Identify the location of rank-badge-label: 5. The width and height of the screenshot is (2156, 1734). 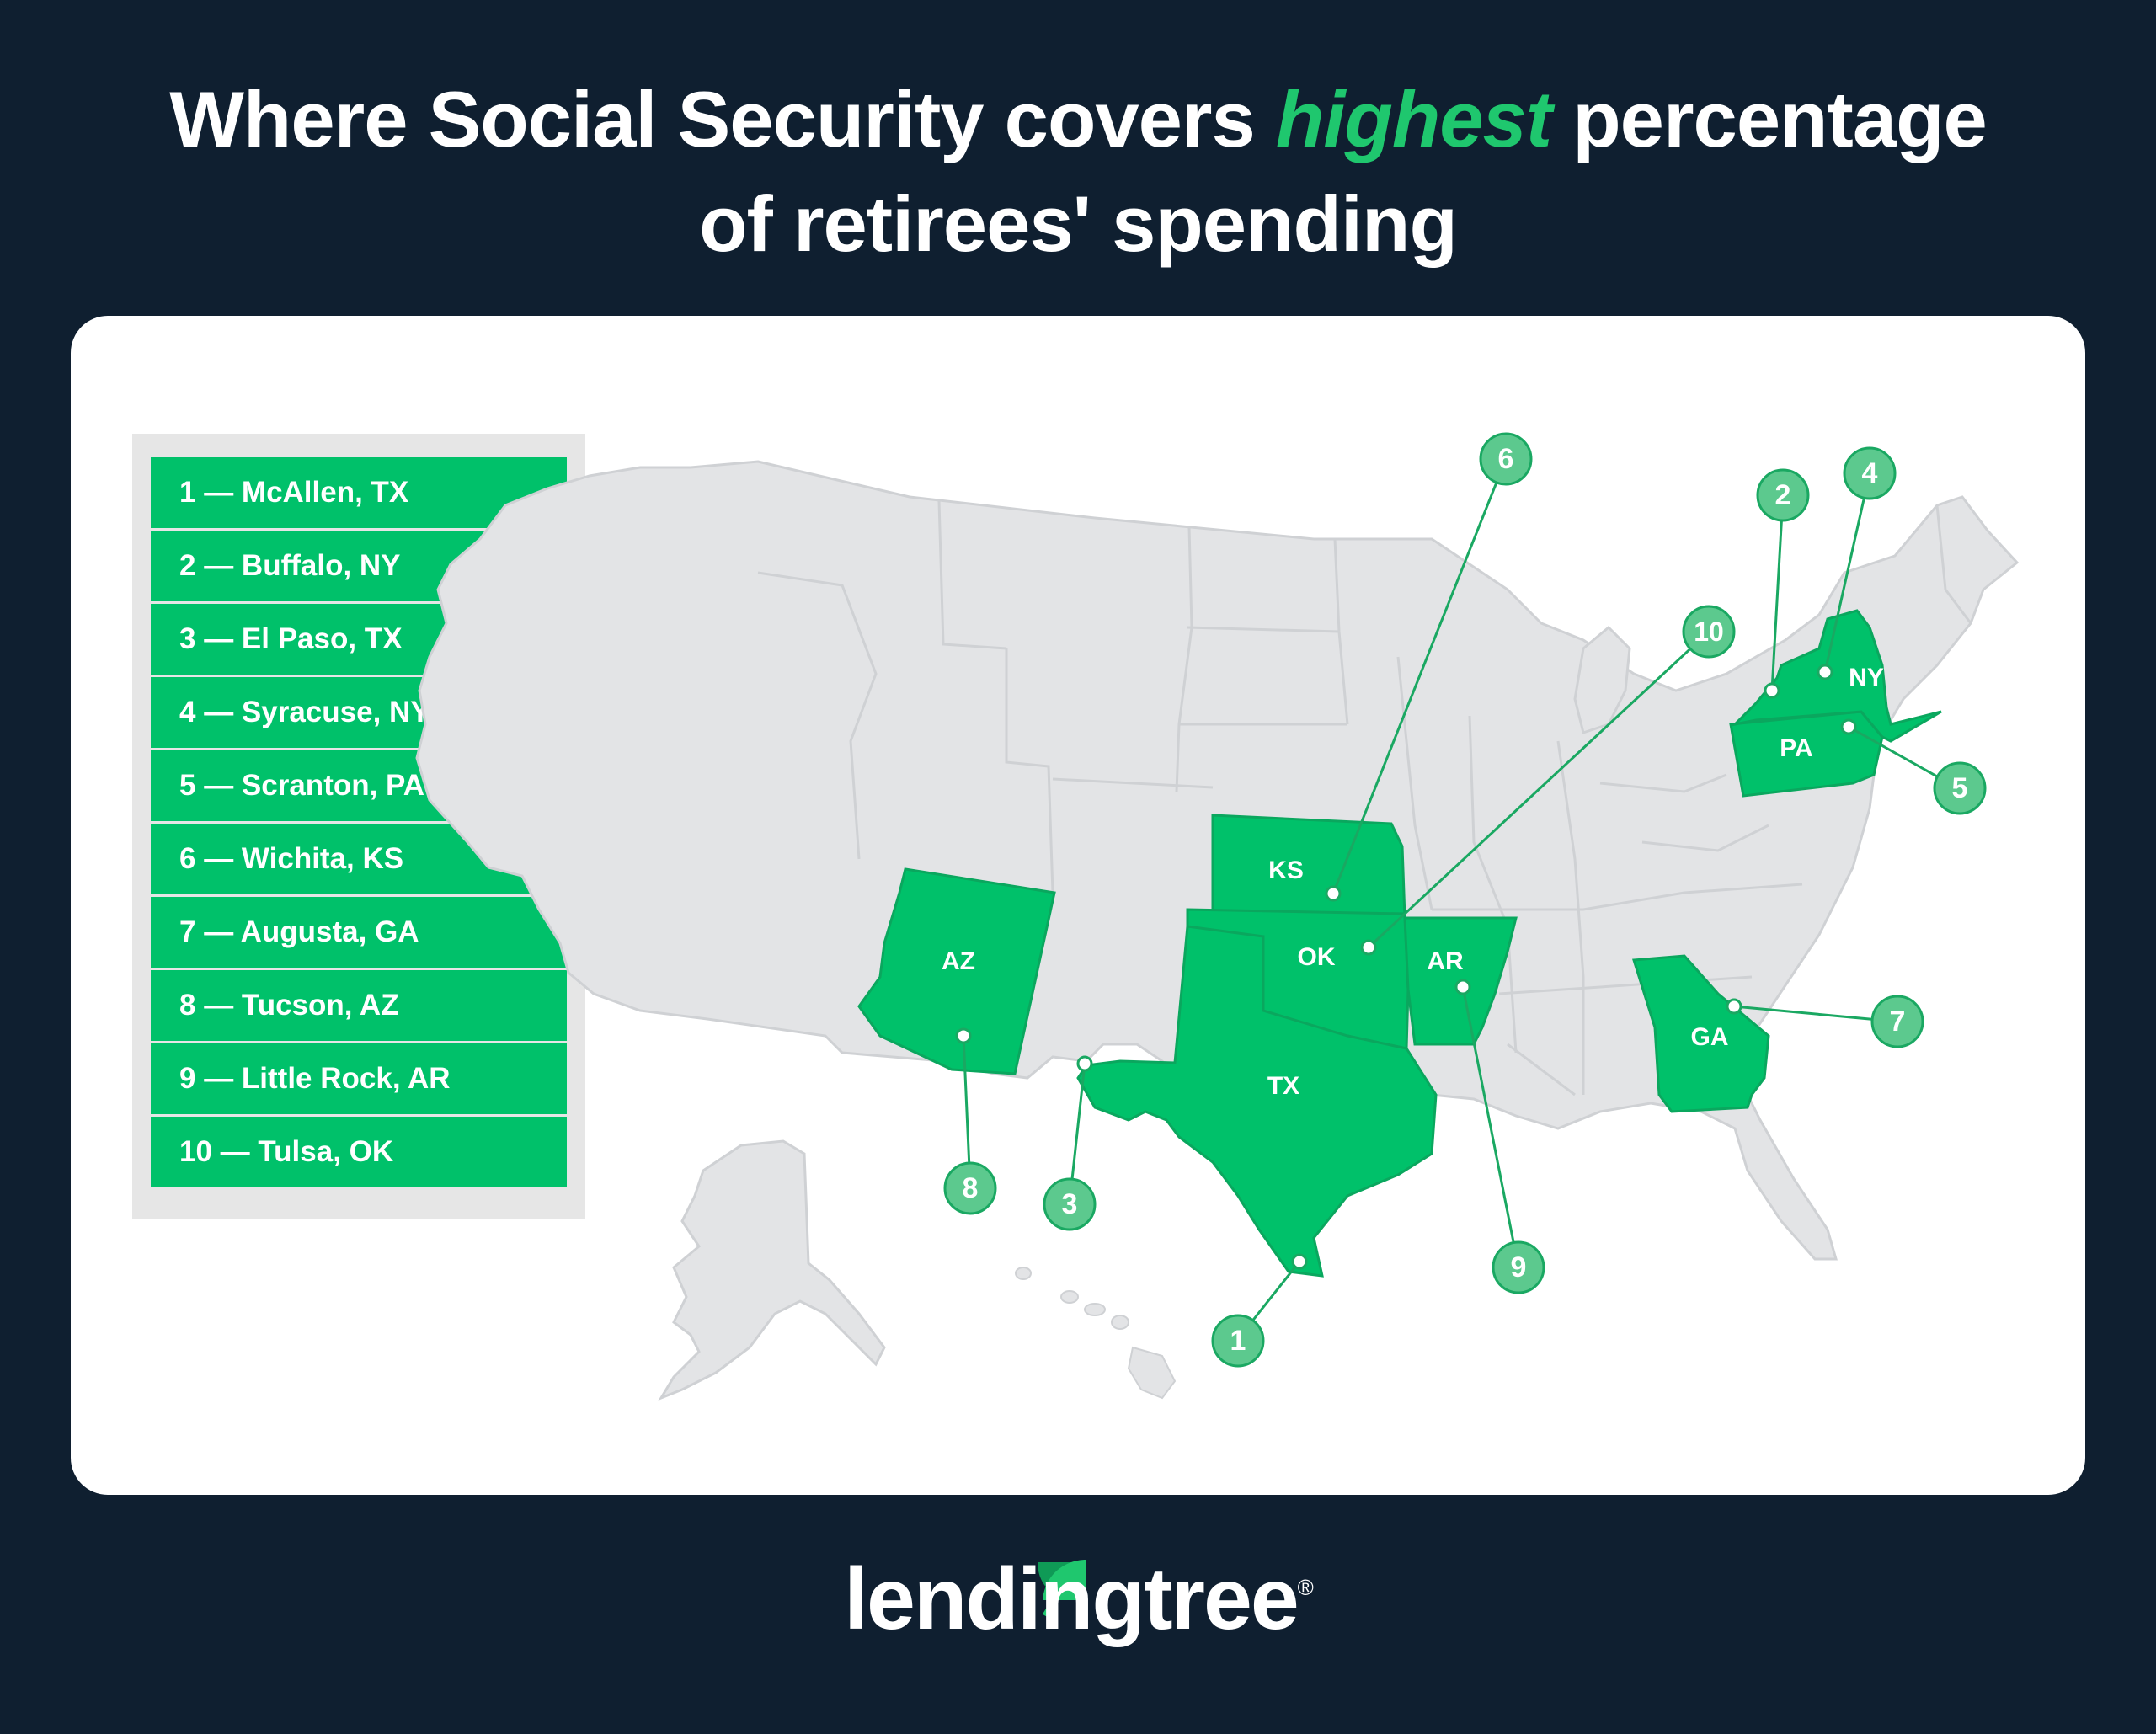
(1960, 788).